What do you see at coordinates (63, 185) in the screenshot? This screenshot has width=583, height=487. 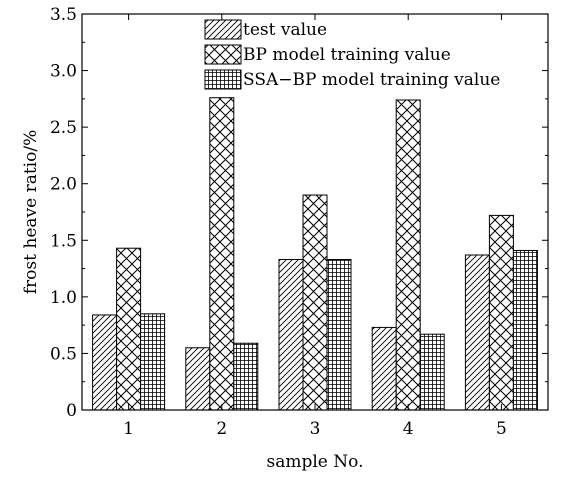 I see `y-tick-label: 2.0` at bounding box center [63, 185].